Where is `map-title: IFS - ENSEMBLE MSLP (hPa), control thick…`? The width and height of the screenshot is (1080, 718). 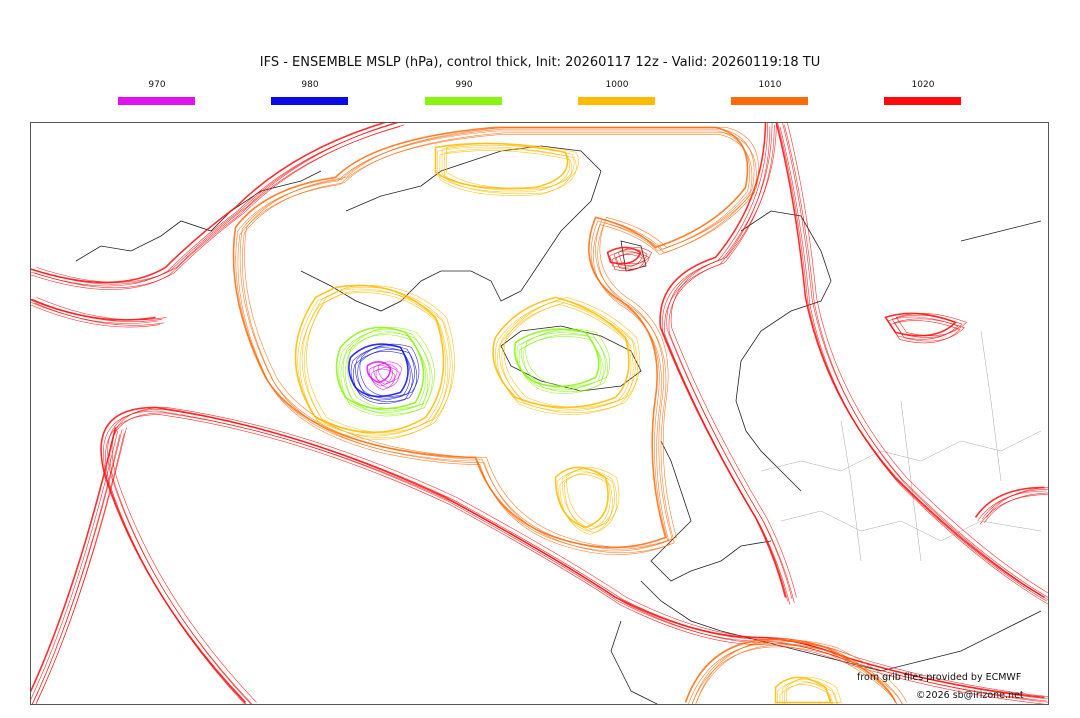 map-title: IFS - ENSEMBLE MSLP (hPa), control thick… is located at coordinates (540, 62).